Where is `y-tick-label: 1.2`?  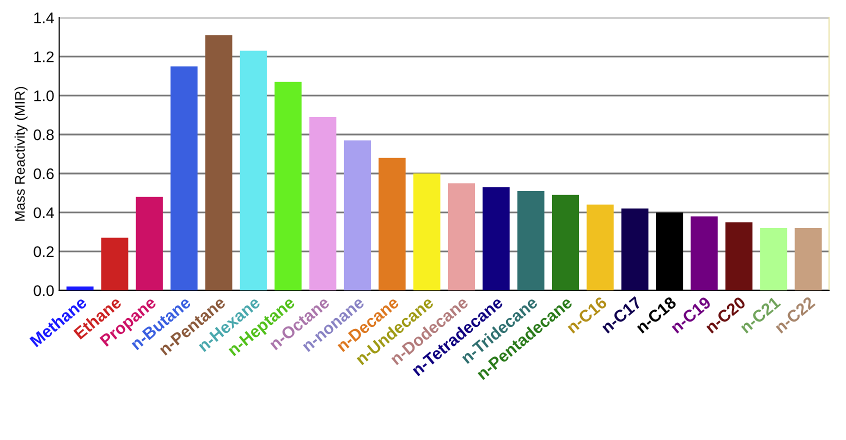 y-tick-label: 1.2 is located at coordinates (44, 56).